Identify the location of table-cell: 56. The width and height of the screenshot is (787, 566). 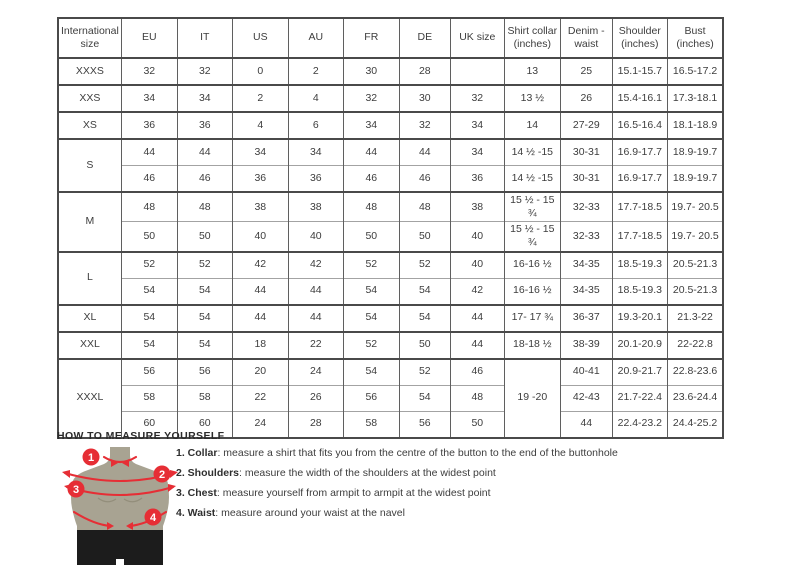
(424, 424).